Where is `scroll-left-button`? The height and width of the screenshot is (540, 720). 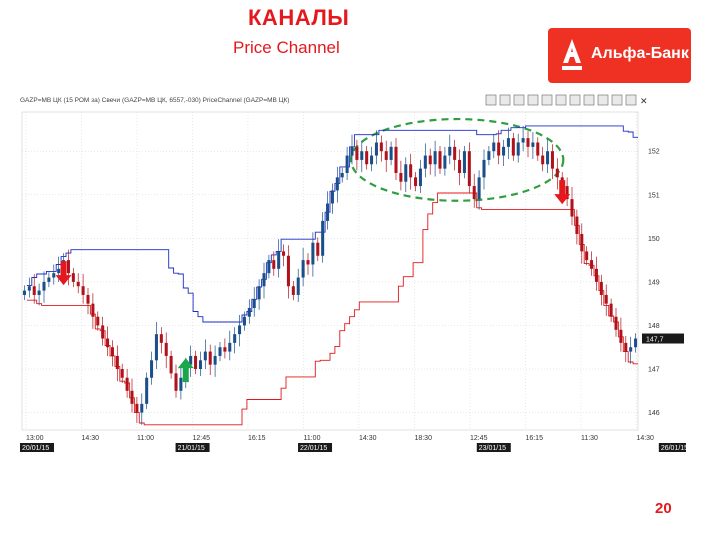 scroll-left-button is located at coordinates (519, 100).